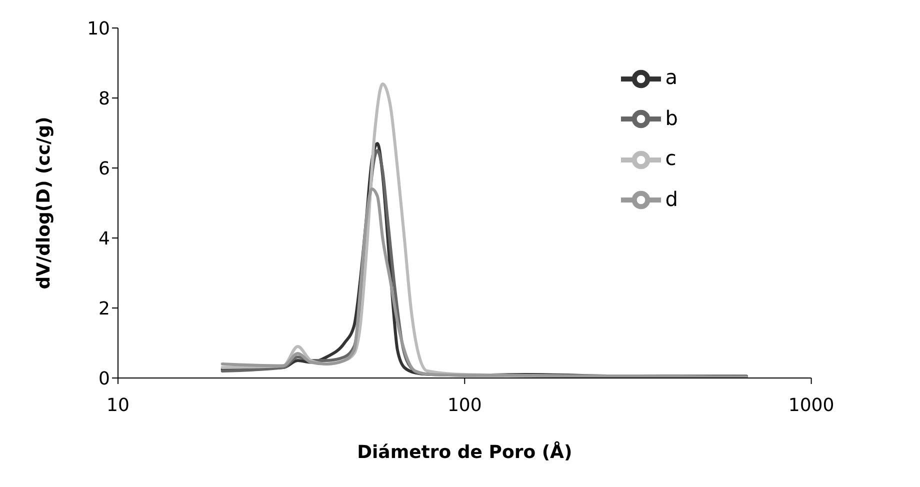 The image size is (920, 487). I want to click on legend-label: b, so click(671, 118).